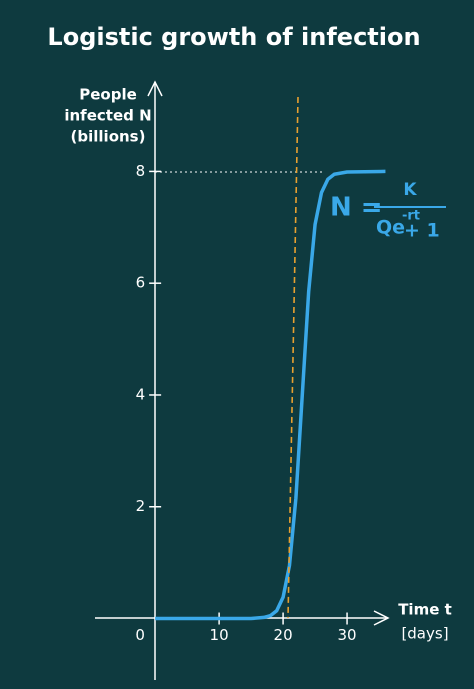  What do you see at coordinates (141, 394) in the screenshot?
I see `y-tick-label: 4` at bounding box center [141, 394].